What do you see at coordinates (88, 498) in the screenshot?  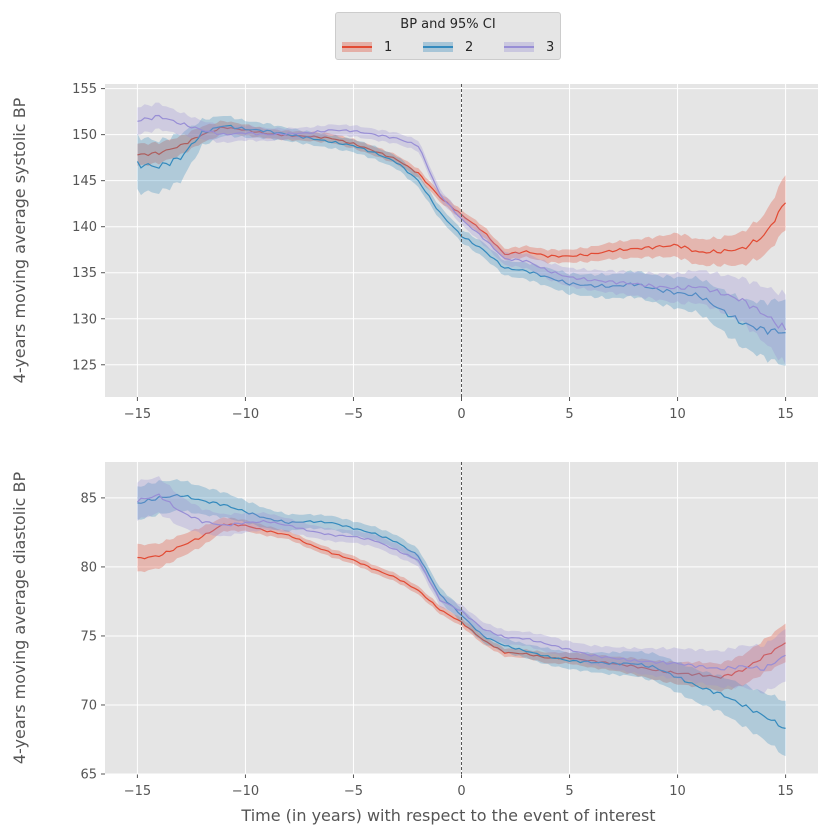 I see `y-tick-label: 85` at bounding box center [88, 498].